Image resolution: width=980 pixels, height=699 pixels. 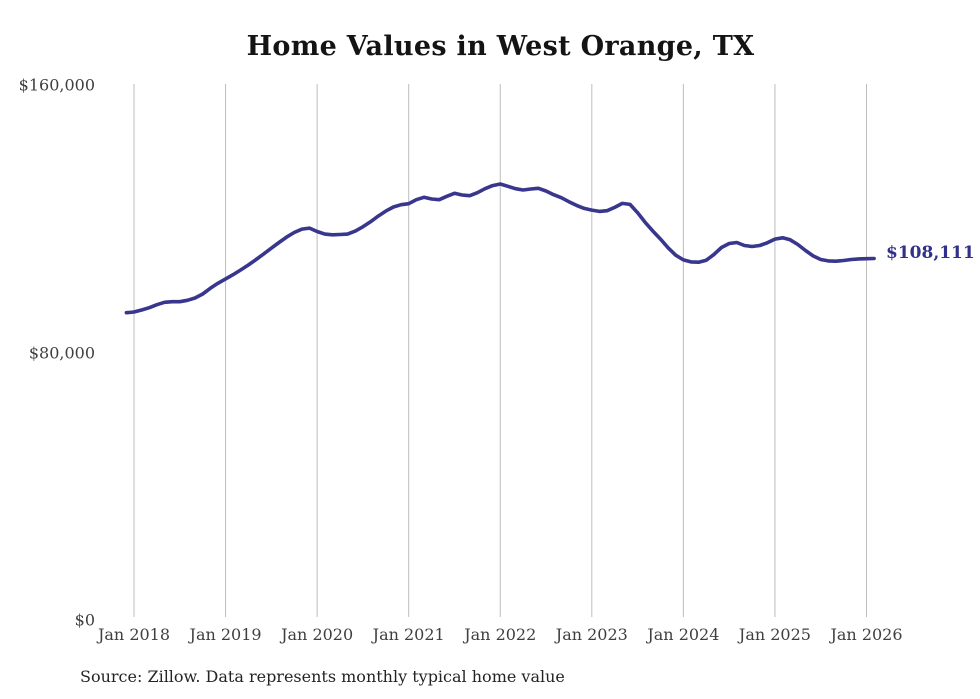 What do you see at coordinates (500, 634) in the screenshot?
I see `x-tick-label: Jan 2022` at bounding box center [500, 634].